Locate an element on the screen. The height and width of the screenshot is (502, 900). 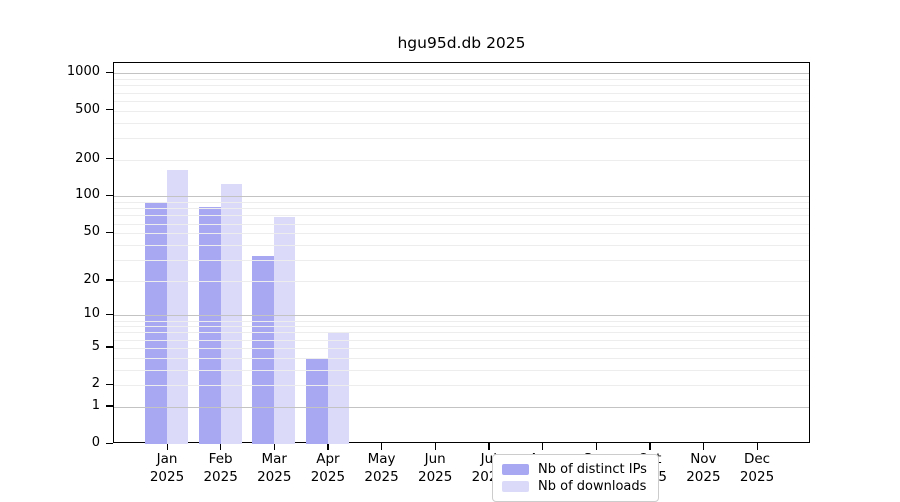
legend: Nb of distinct IPs Nb of downloads is located at coordinates (575, 478).